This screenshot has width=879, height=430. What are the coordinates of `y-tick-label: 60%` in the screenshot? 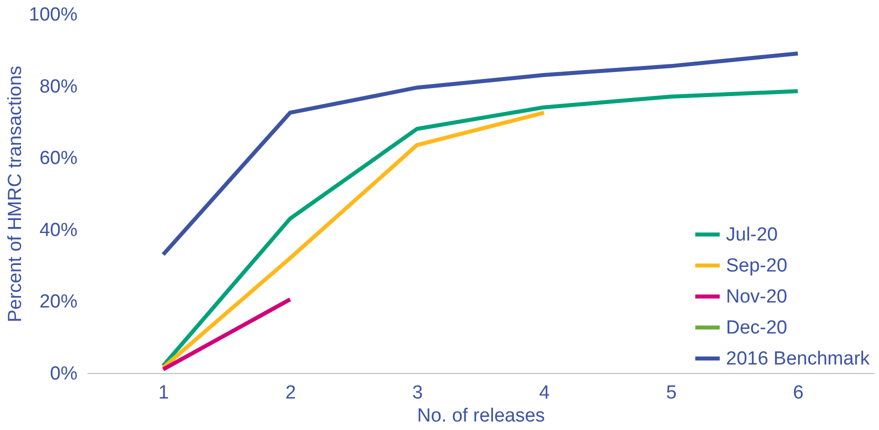 It's located at (58, 159).